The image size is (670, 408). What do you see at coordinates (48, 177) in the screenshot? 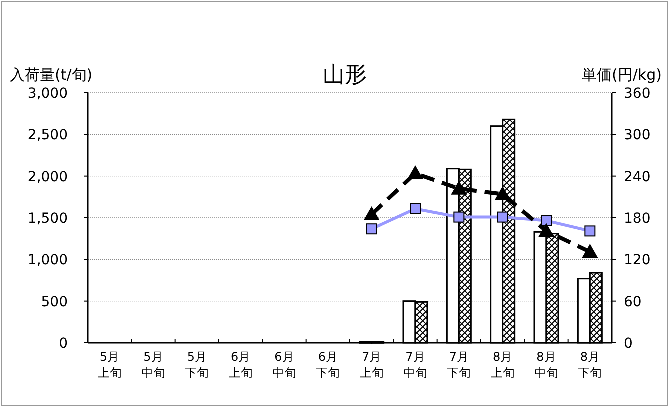
I see `y-tick-label: 2,000` at bounding box center [48, 177].